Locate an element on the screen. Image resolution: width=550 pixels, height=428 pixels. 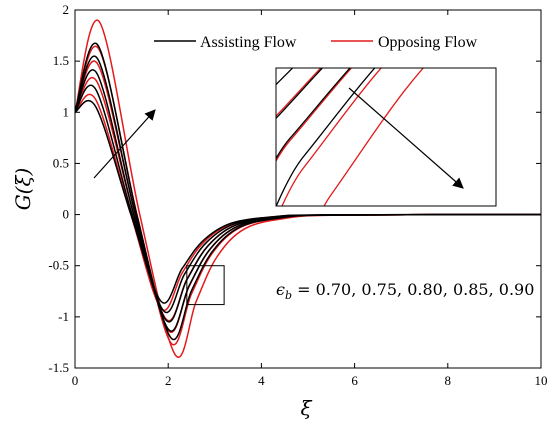
inset-arrow is located at coordinates (406, 138).